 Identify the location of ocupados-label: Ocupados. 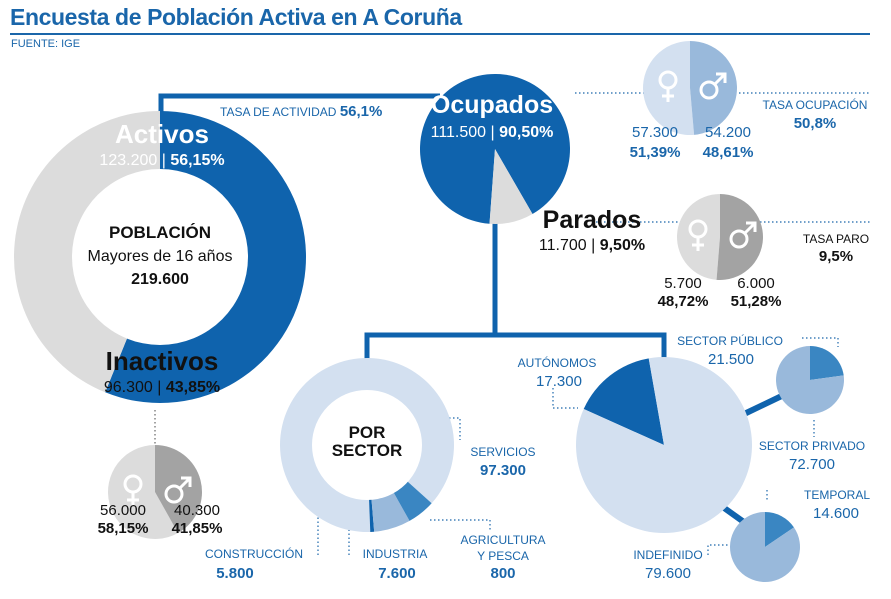
(492, 105).